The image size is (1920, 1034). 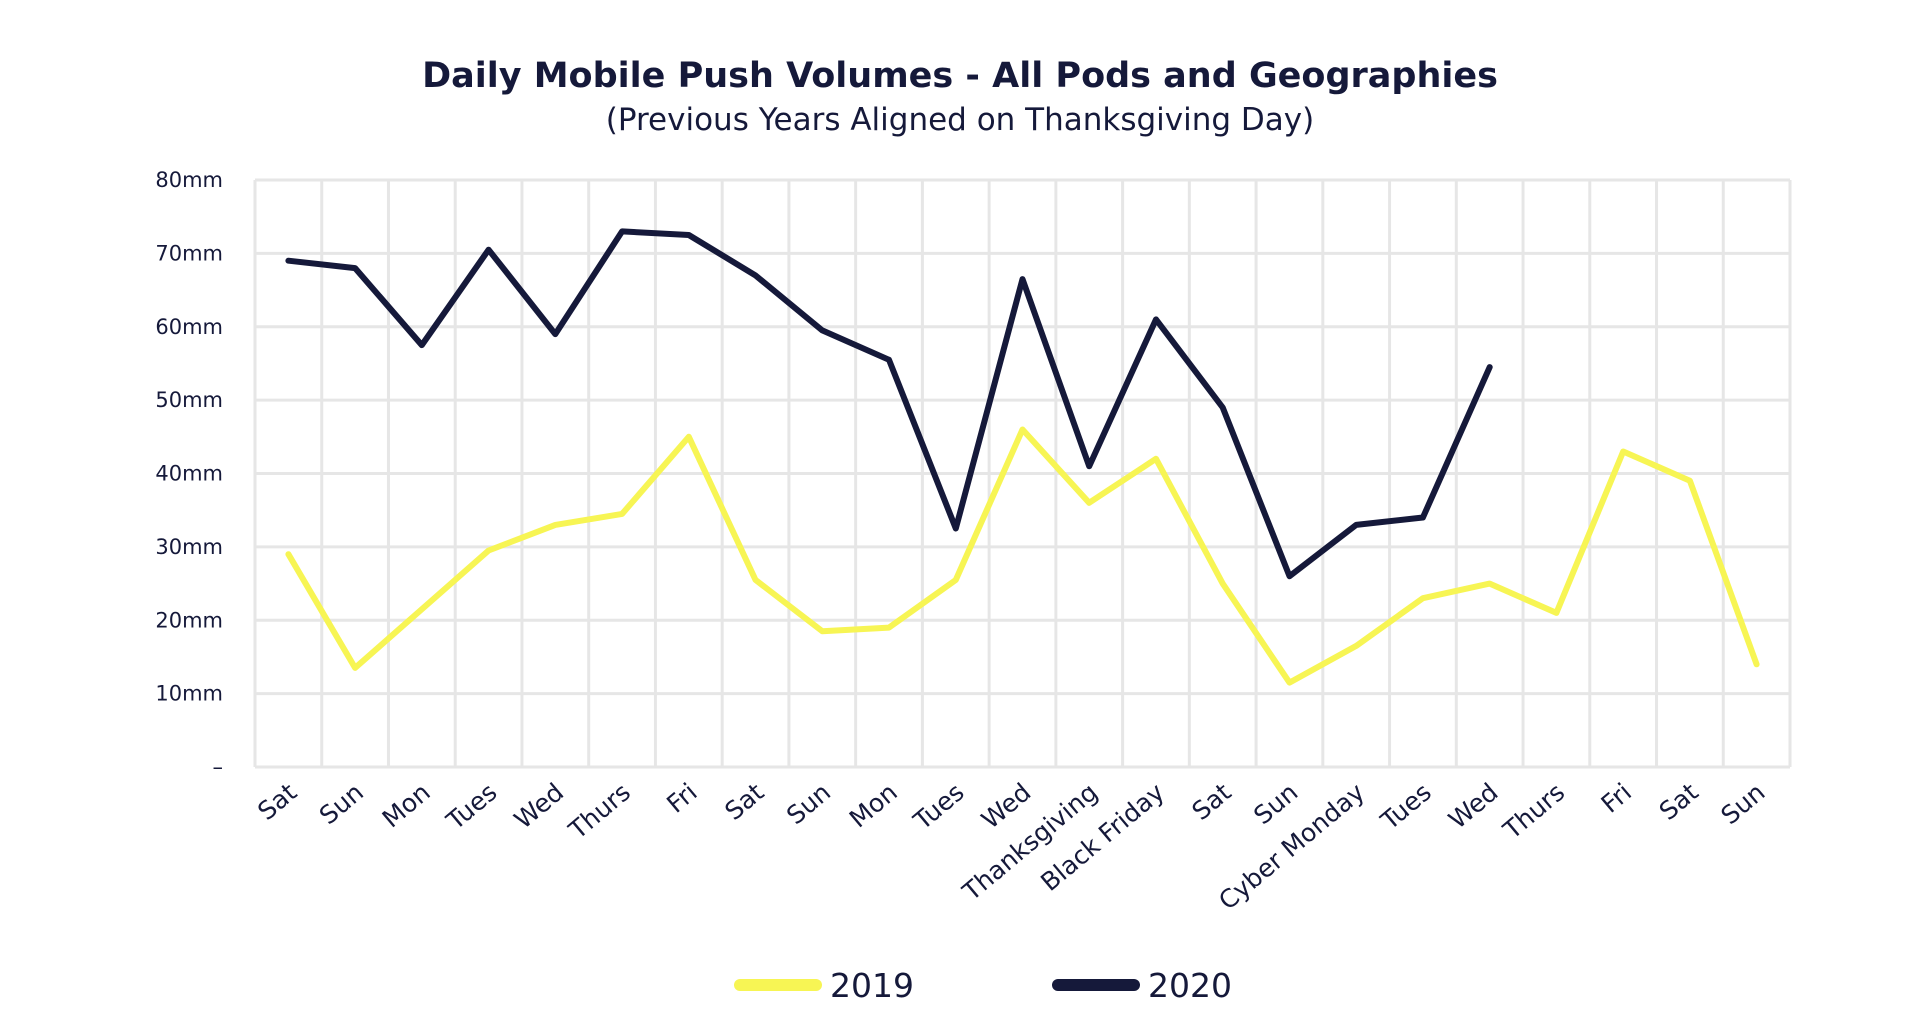 I want to click on legend-label-2019: 2019, so click(x=872, y=985).